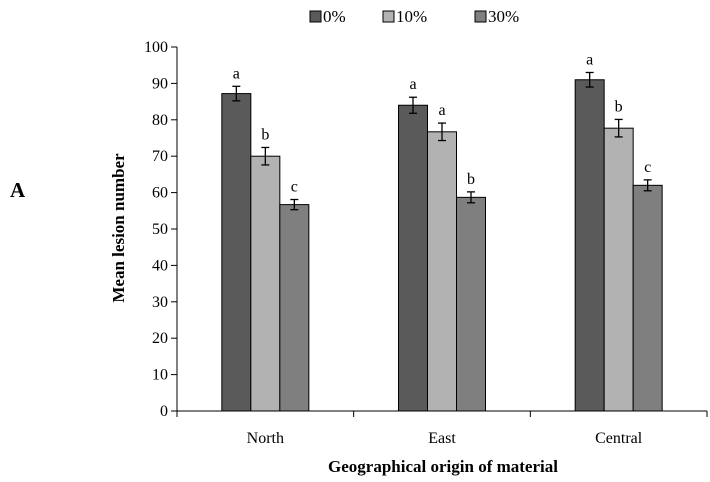 This screenshot has width=710, height=482. Describe the element at coordinates (160, 156) in the screenshot. I see `y-tick-label: 70` at that location.